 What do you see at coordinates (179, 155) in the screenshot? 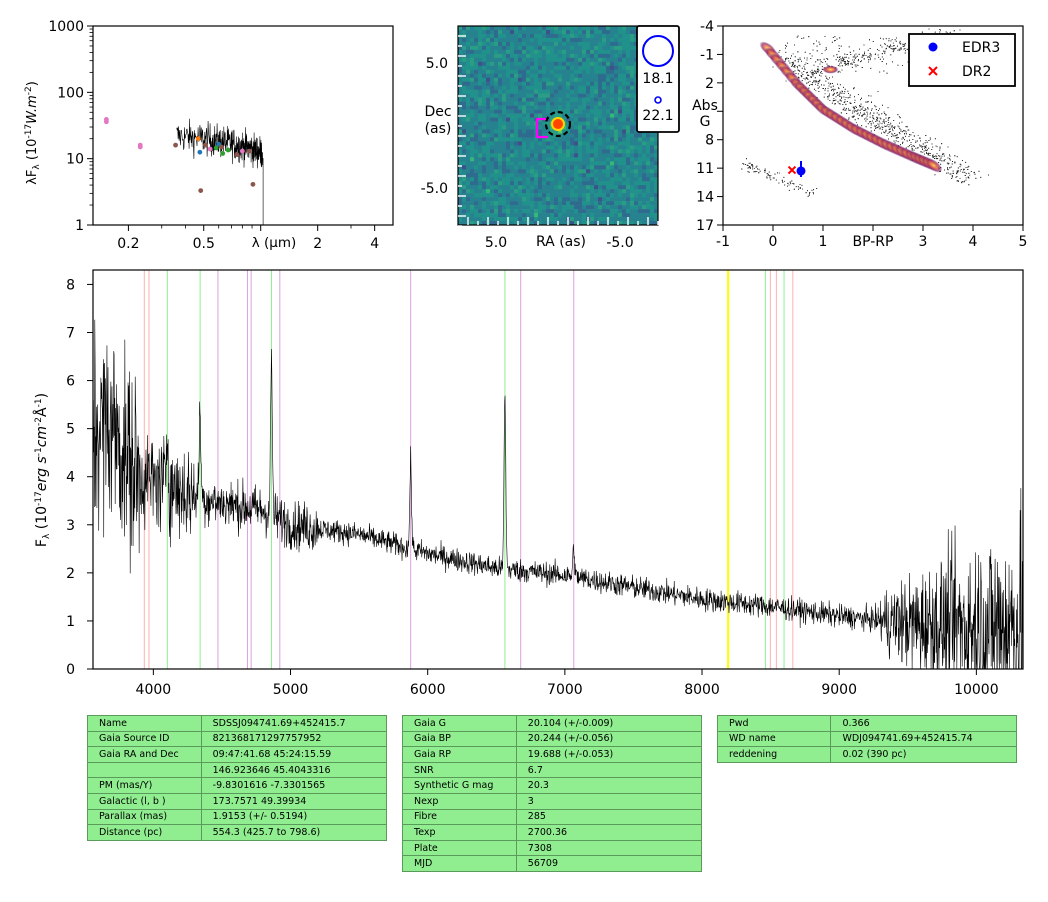
I see `sed-points` at bounding box center [179, 155].